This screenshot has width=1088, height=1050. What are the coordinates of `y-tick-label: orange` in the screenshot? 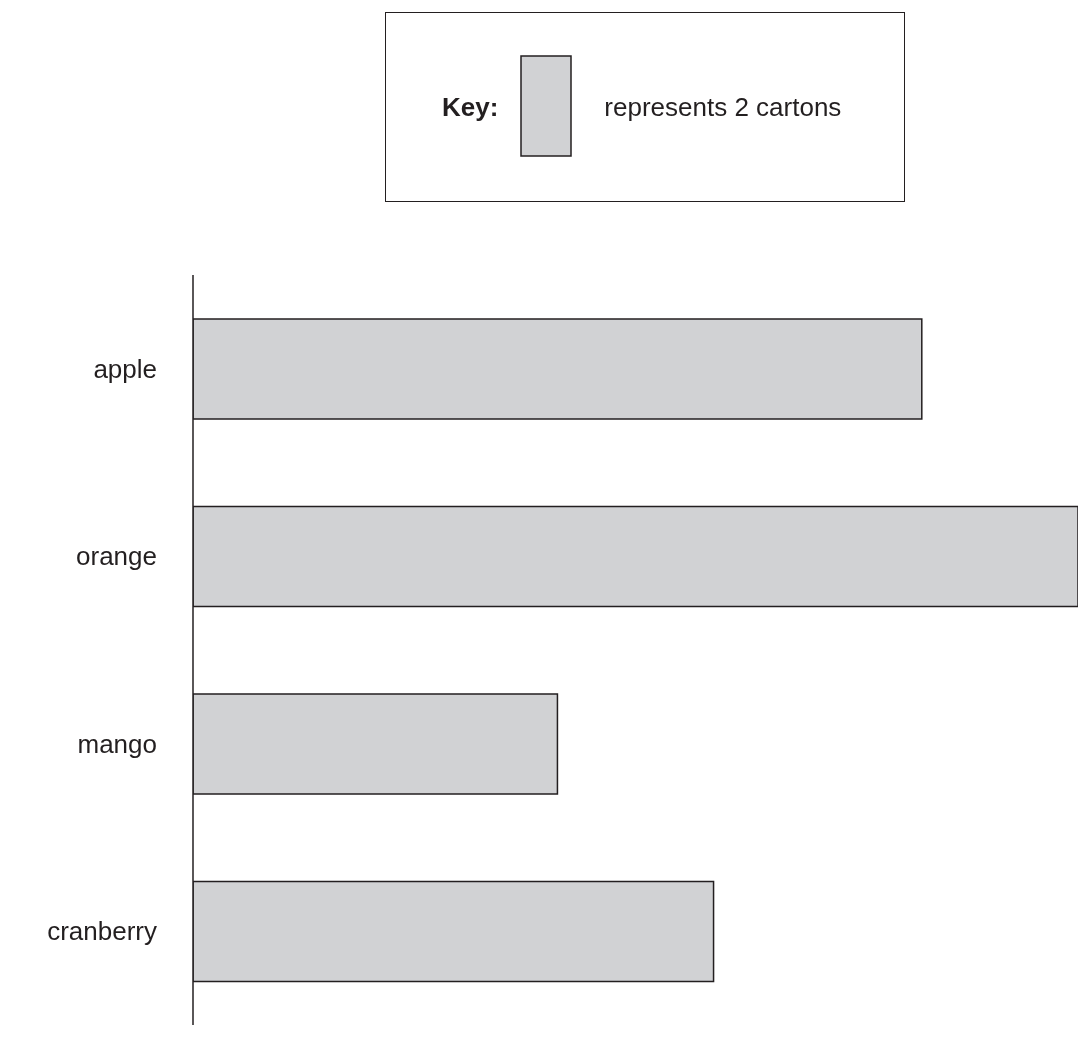 It's located at (116, 556).